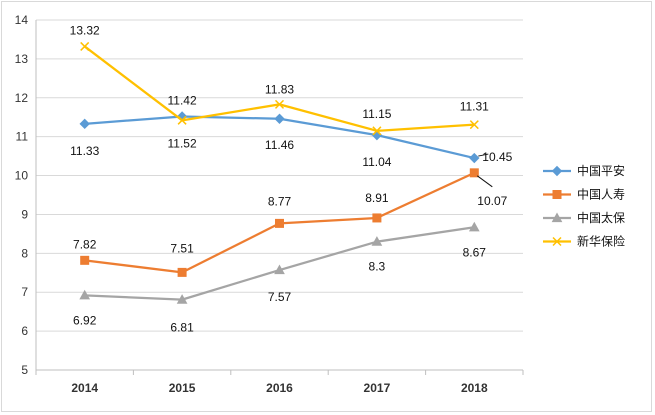  What do you see at coordinates (22, 98) in the screenshot?
I see `y-tick-label: 12` at bounding box center [22, 98].